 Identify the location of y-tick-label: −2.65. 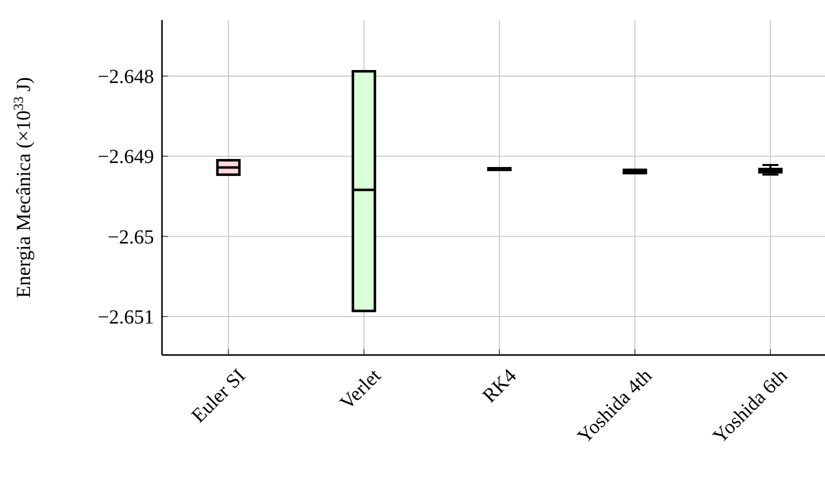
(131, 237).